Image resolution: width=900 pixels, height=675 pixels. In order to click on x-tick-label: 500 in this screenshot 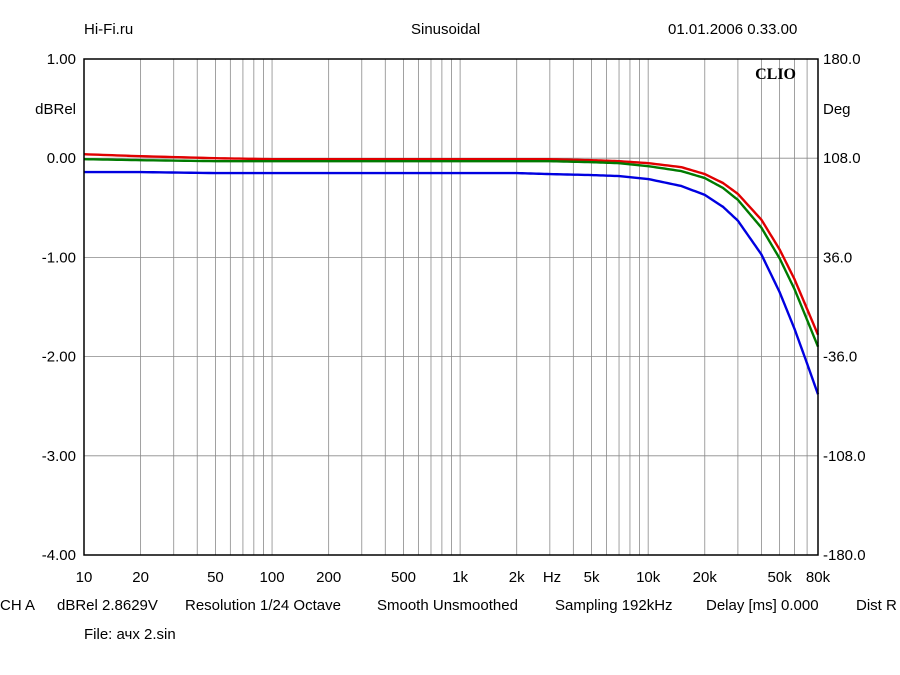, I will do `click(403, 577)`.